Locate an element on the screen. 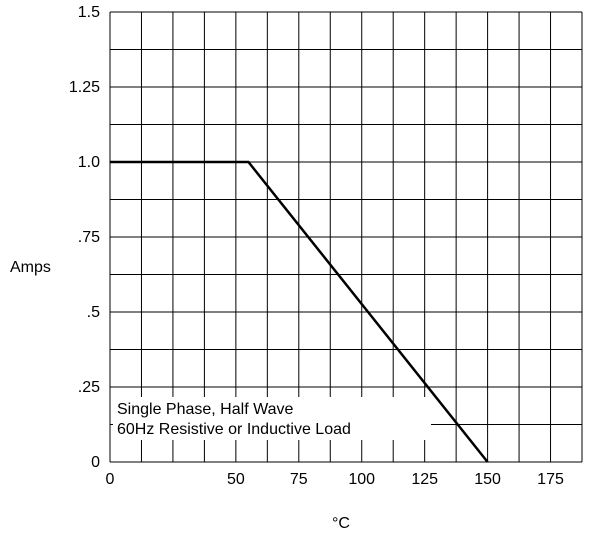 The width and height of the screenshot is (605, 535). x-tick-label: 150 is located at coordinates (487, 479).